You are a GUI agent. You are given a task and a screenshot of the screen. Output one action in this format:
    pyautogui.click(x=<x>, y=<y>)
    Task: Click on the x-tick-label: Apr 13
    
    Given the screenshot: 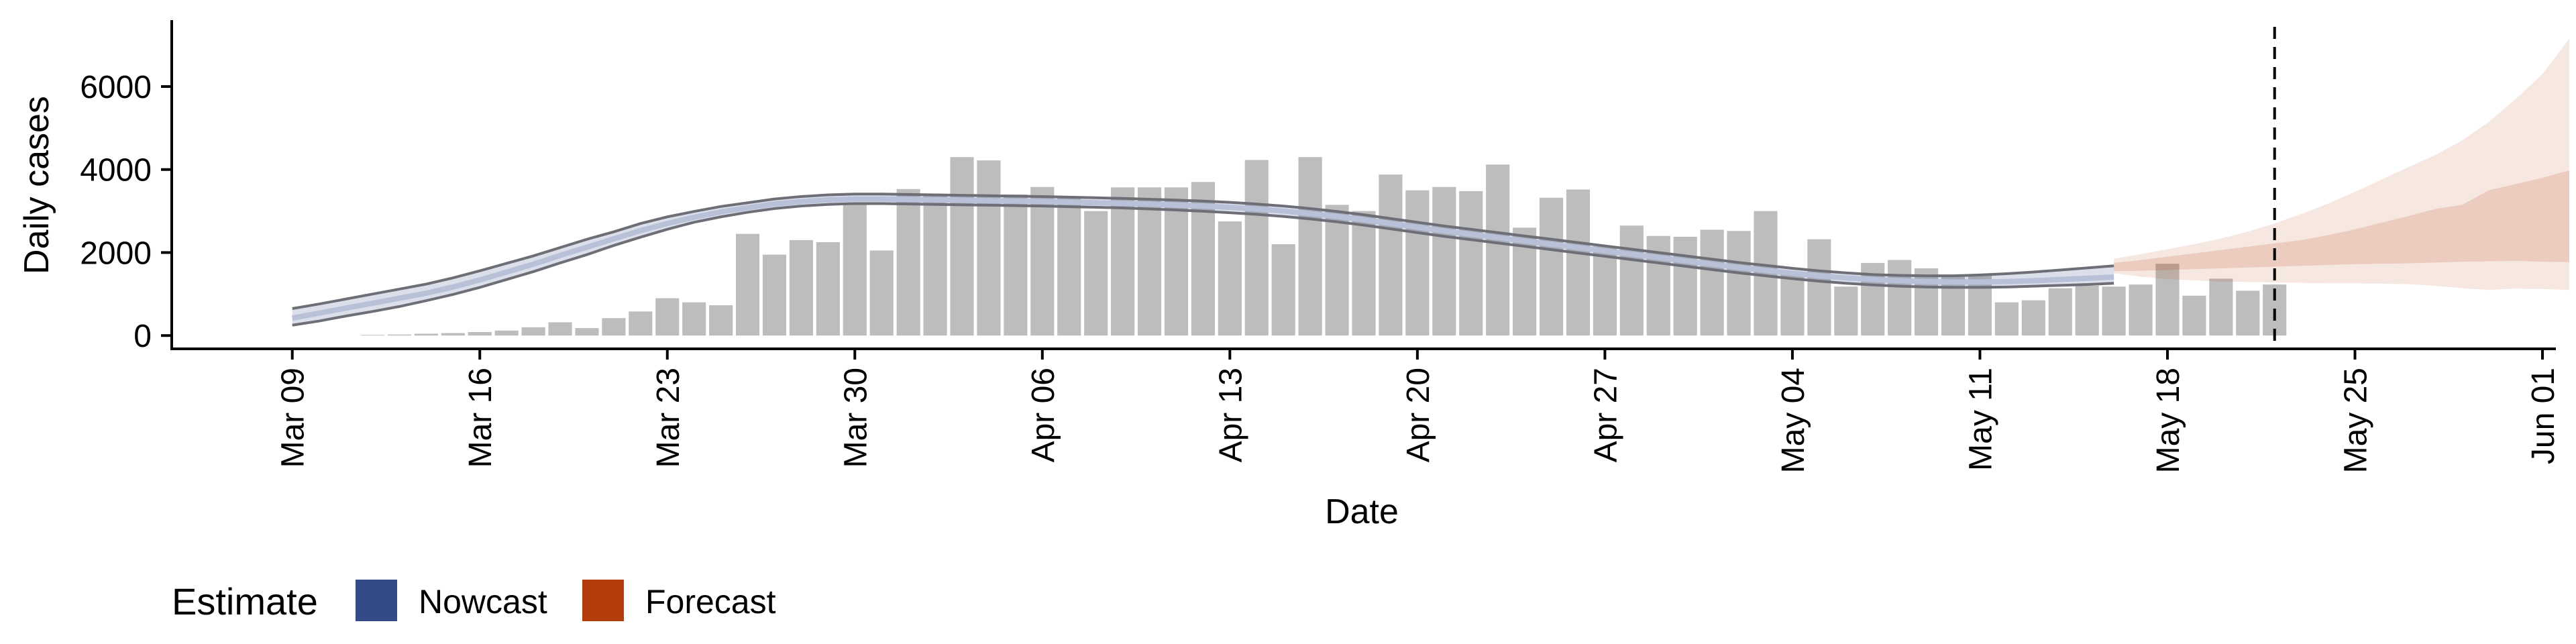 What is the action you would take?
    pyautogui.click(x=1230, y=415)
    